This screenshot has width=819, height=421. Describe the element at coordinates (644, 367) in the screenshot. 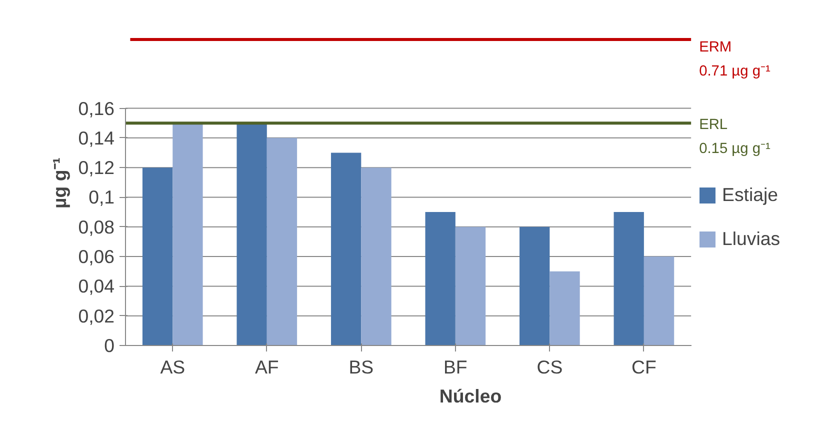

I see `x-tick-label: CF` at that location.